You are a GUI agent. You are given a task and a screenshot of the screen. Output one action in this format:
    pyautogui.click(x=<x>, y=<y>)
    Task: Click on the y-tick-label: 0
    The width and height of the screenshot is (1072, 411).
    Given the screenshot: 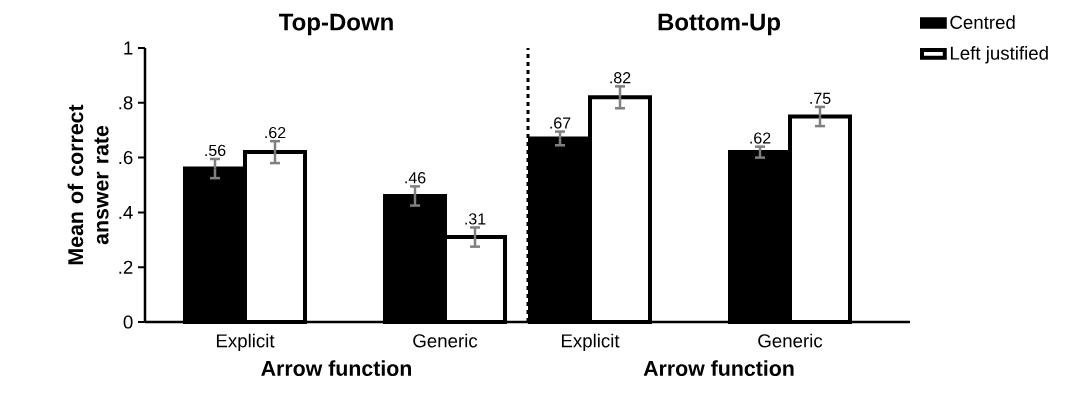 What is the action you would take?
    pyautogui.click(x=128, y=322)
    